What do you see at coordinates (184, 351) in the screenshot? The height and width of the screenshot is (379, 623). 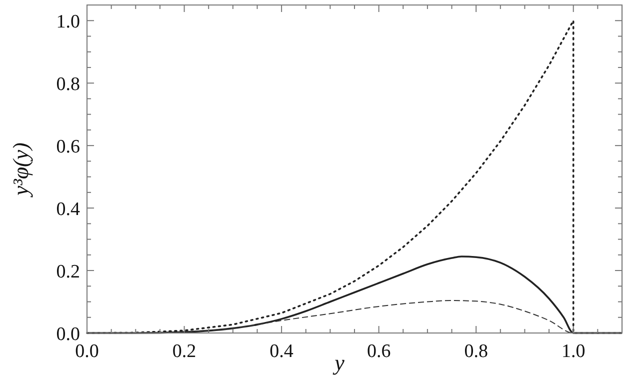 I see `x-tick-label: 0.2` at bounding box center [184, 351].